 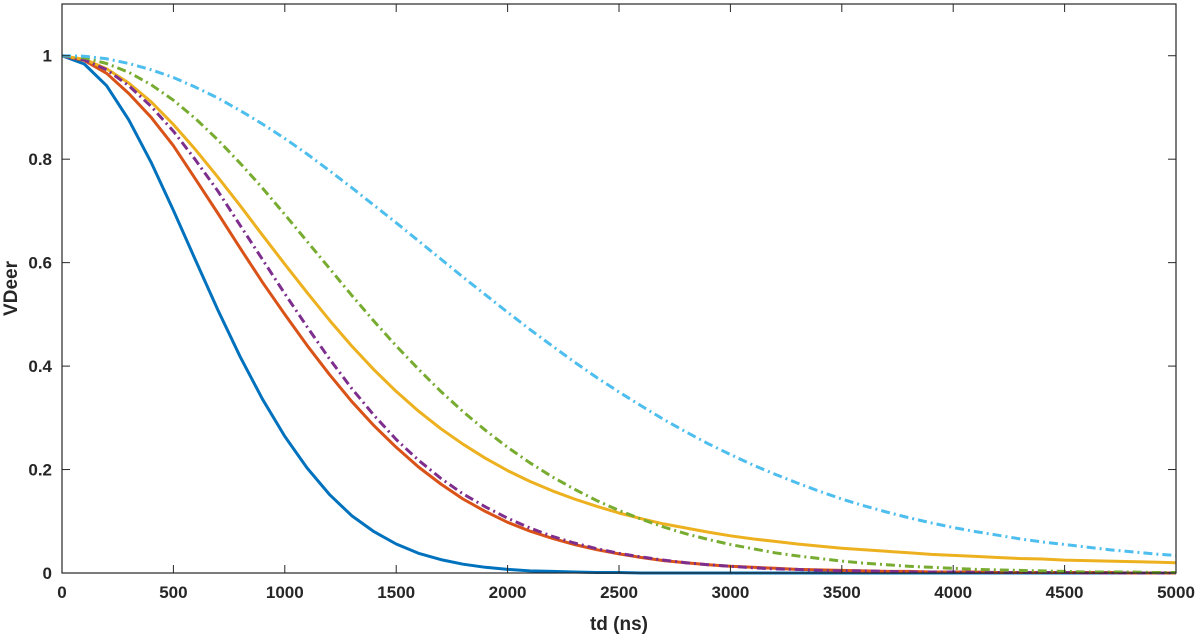 I want to click on y-tick-label: 0.2, so click(x=40, y=470).